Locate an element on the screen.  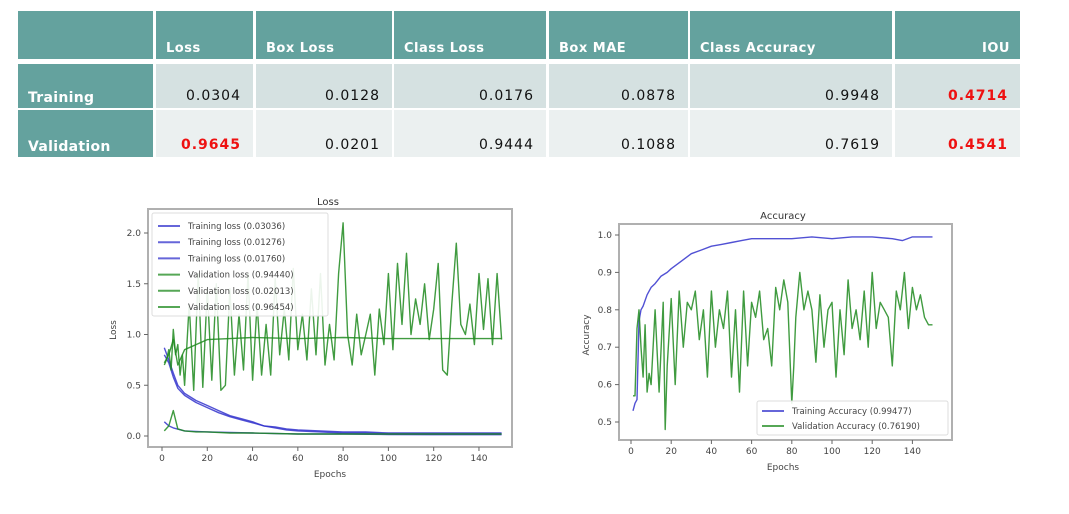
legend-label: Validation loss (0.96454) is located at coordinates (241, 308).